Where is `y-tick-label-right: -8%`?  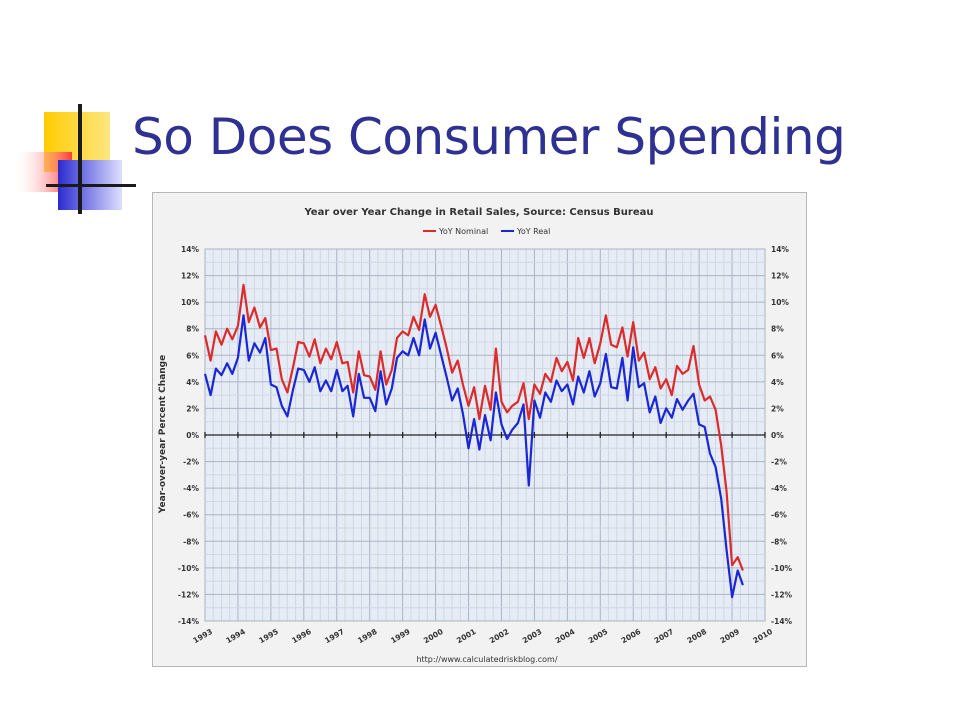 y-tick-label-right: -8% is located at coordinates (779, 541).